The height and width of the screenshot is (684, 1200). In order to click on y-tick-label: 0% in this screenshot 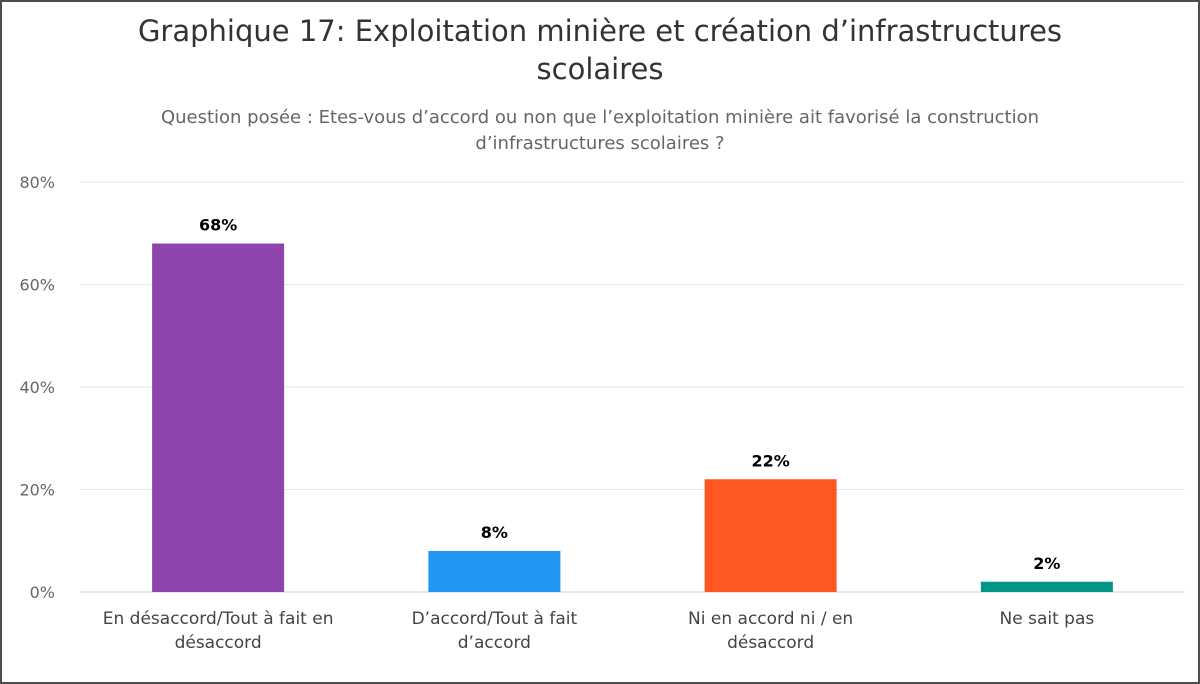, I will do `click(42, 592)`.